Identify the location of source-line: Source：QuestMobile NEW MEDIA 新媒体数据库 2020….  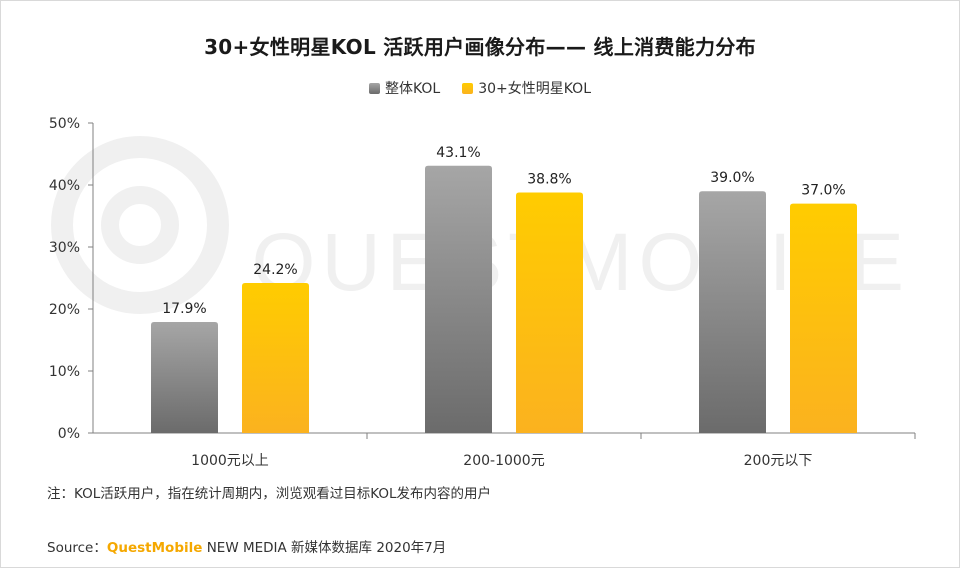
(246, 546).